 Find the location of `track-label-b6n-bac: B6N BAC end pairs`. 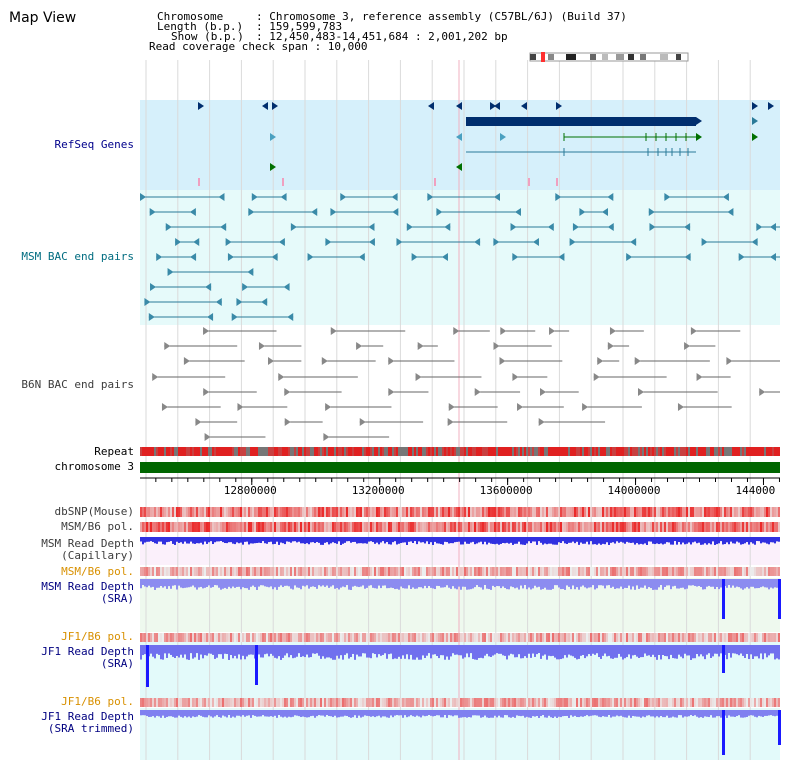

track-label-b6n-bac: B6N BAC end pairs is located at coordinates (77, 384).